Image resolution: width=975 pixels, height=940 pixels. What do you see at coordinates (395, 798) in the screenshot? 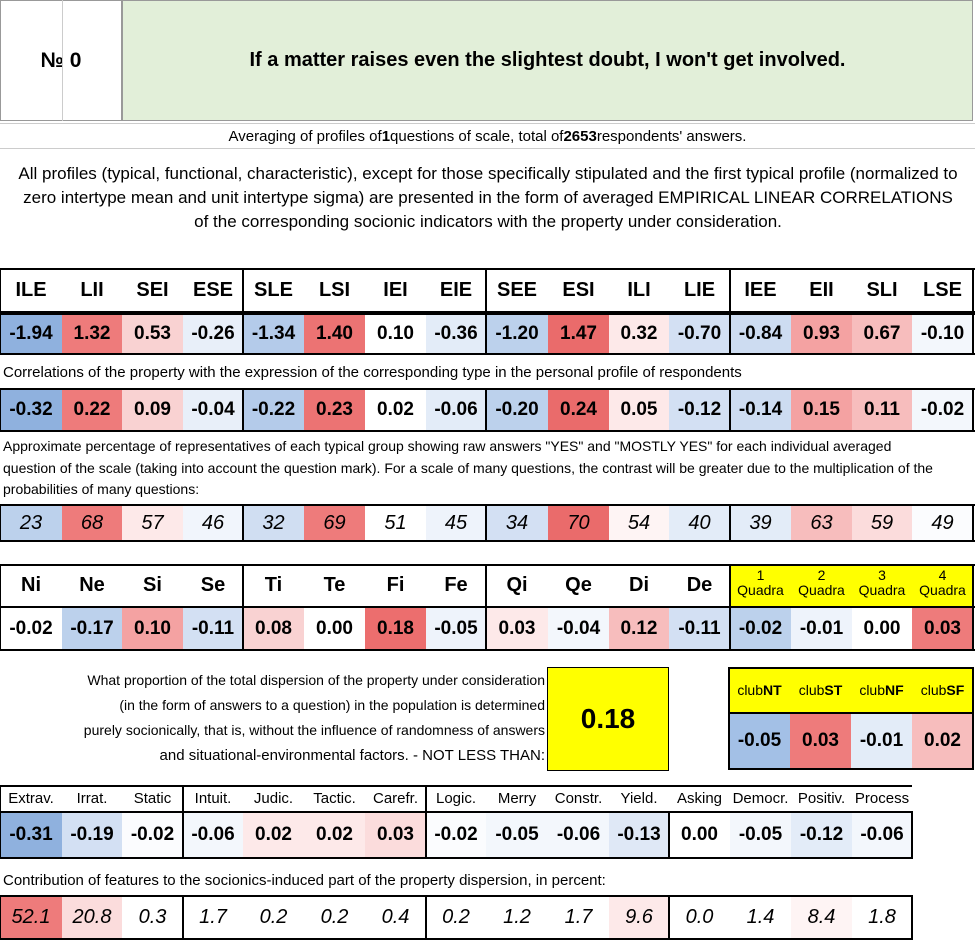
I see `trait-header-carefr: Carefr.` at bounding box center [395, 798].